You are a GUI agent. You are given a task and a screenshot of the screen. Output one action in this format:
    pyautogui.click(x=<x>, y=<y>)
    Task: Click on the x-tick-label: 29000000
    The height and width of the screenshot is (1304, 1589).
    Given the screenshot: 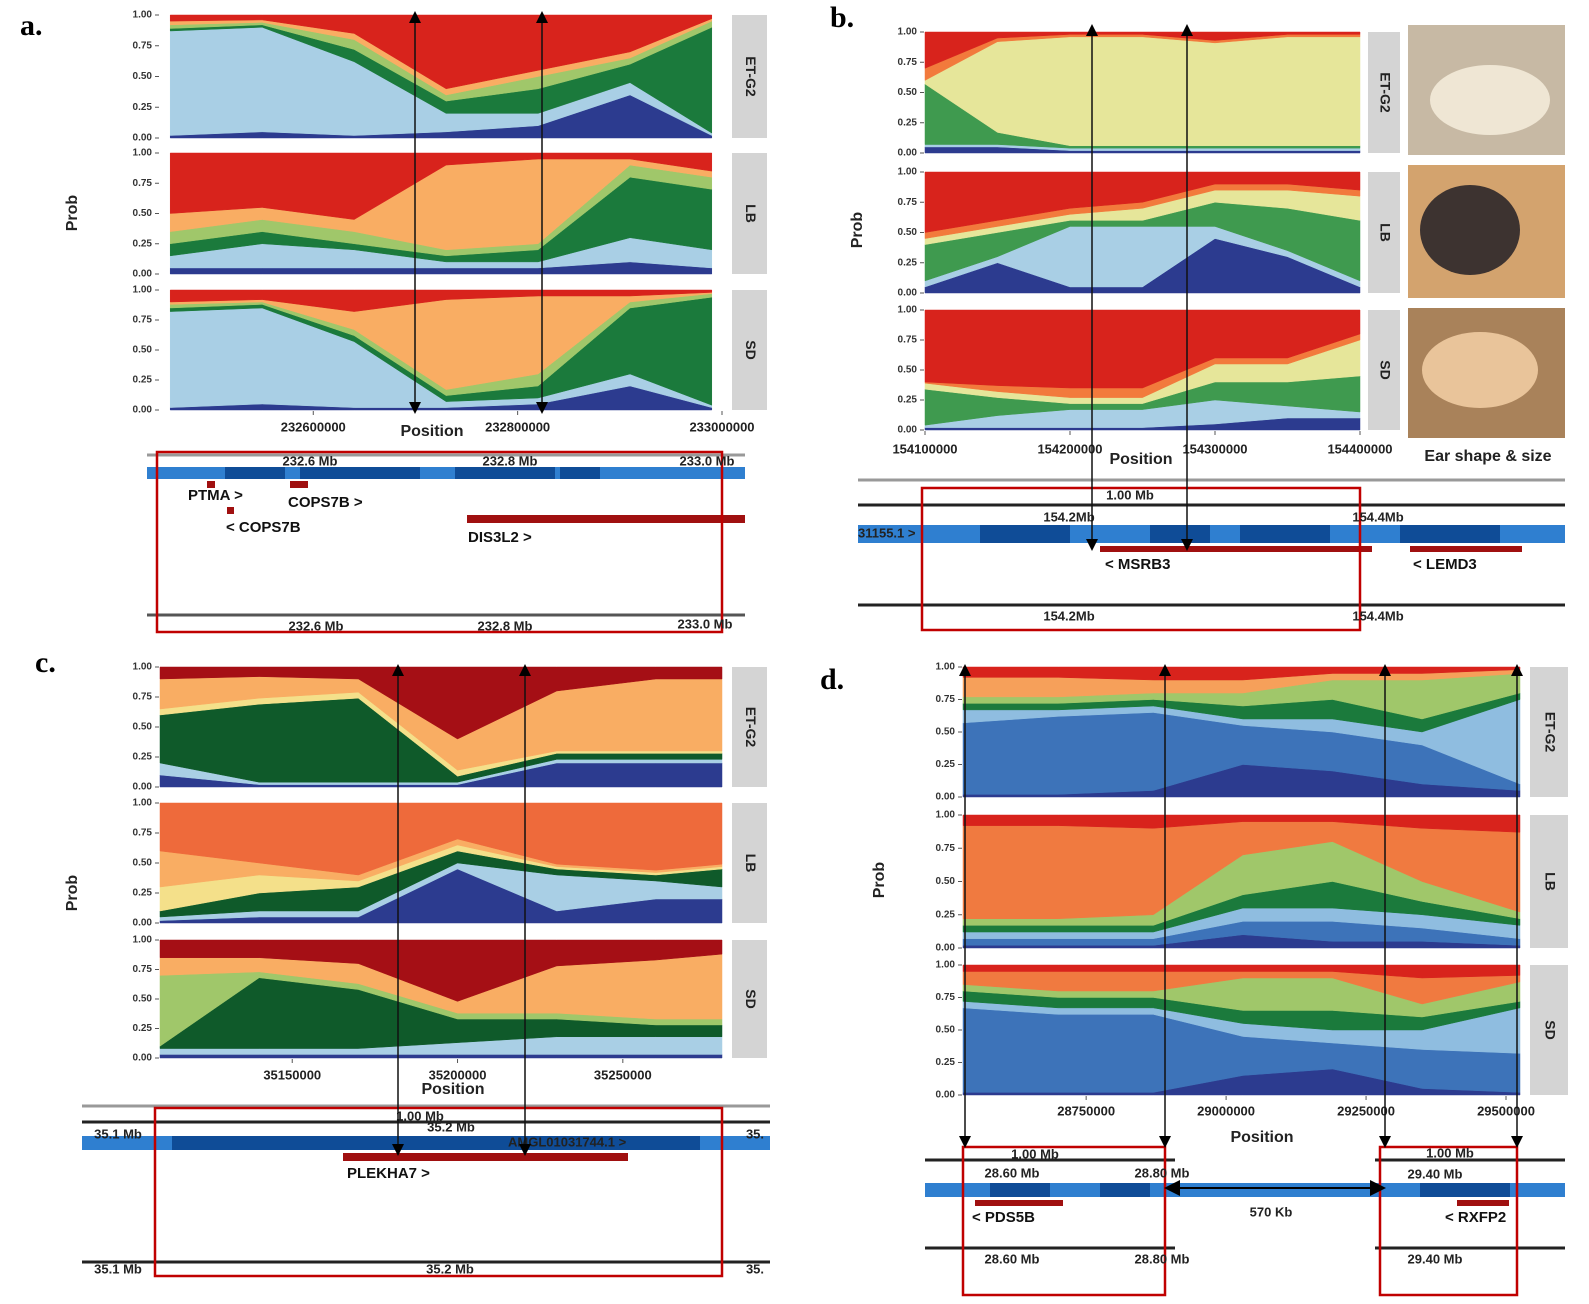 What is the action you would take?
    pyautogui.click(x=1226, y=1110)
    